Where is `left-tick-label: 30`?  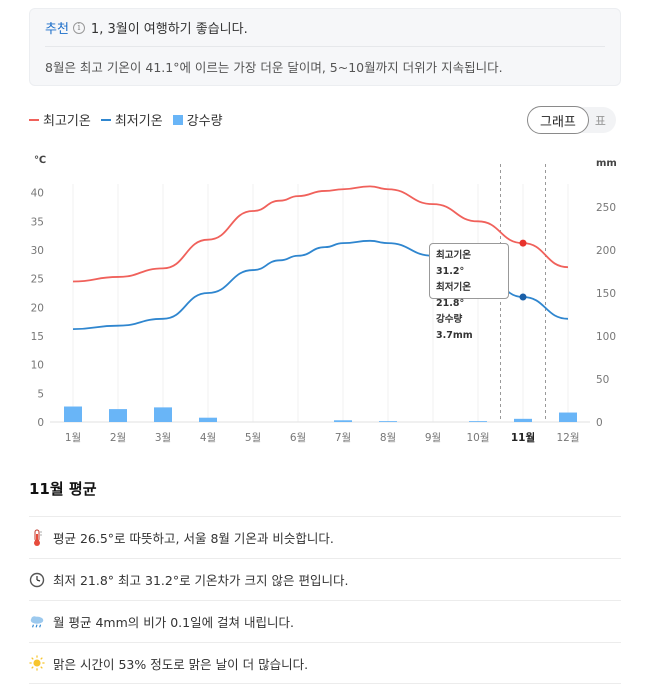 left-tick-label: 30 is located at coordinates (37, 251).